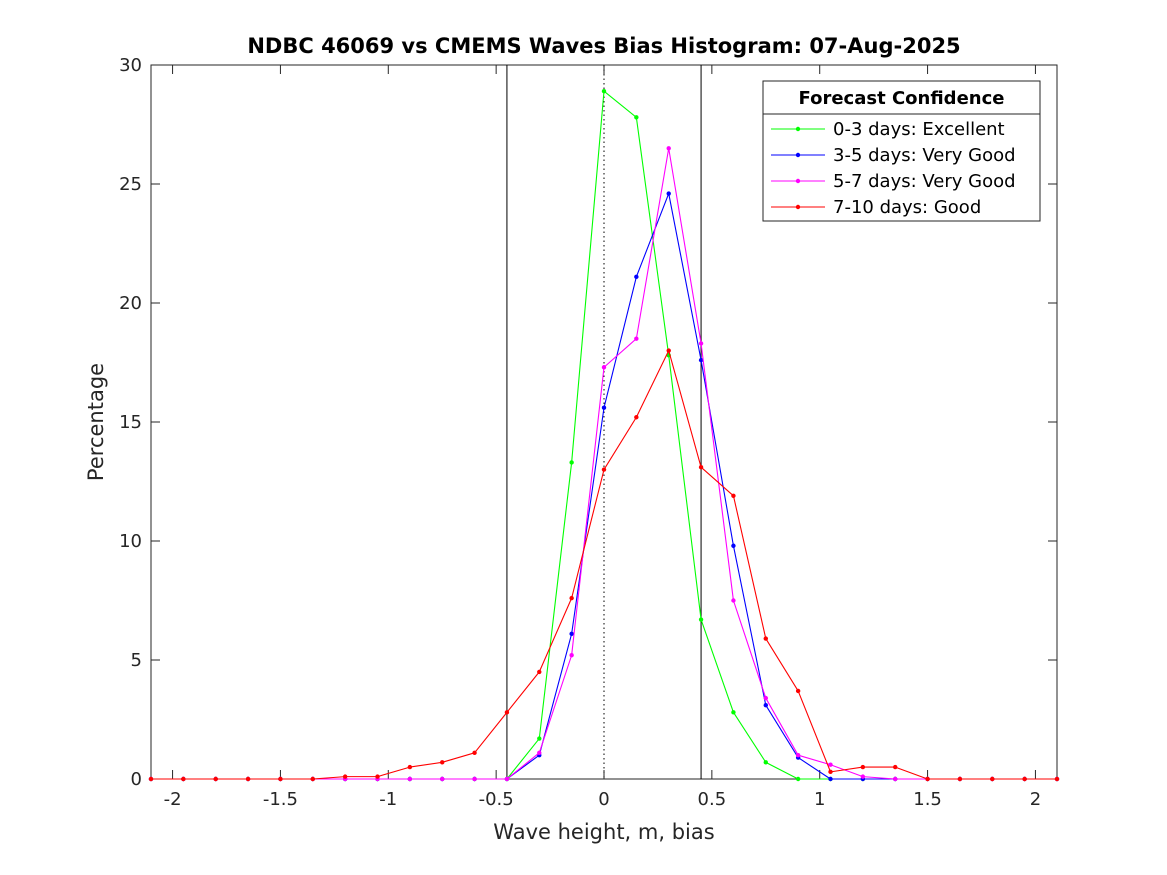 Image resolution: width=1167 pixels, height=875 pixels. What do you see at coordinates (924, 155) in the screenshot?
I see `legend-label: 3-5 days: Very Good` at bounding box center [924, 155].